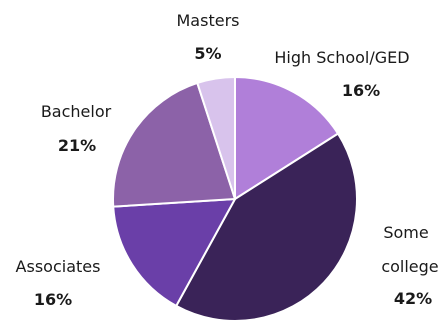 The width and height of the screenshot is (446, 322). I want to click on pie-slice-high-school-ged, so click(287, 138).